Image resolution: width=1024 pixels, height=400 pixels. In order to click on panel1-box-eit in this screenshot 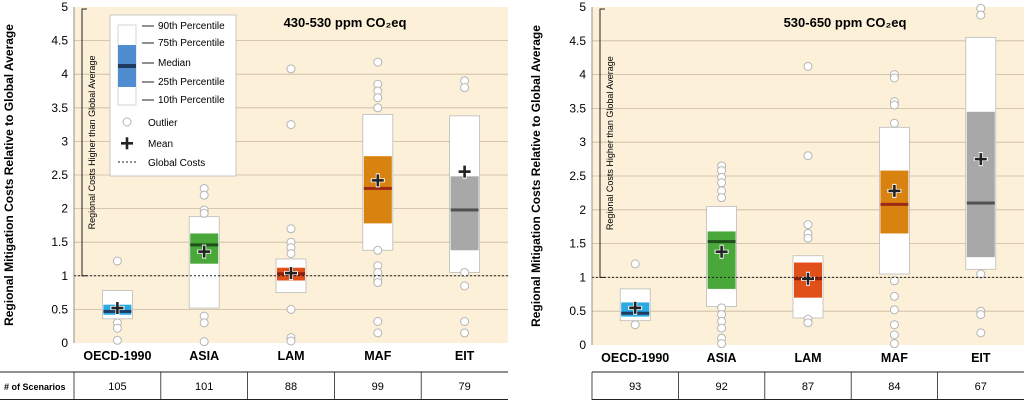, I will do `click(465, 207)`.